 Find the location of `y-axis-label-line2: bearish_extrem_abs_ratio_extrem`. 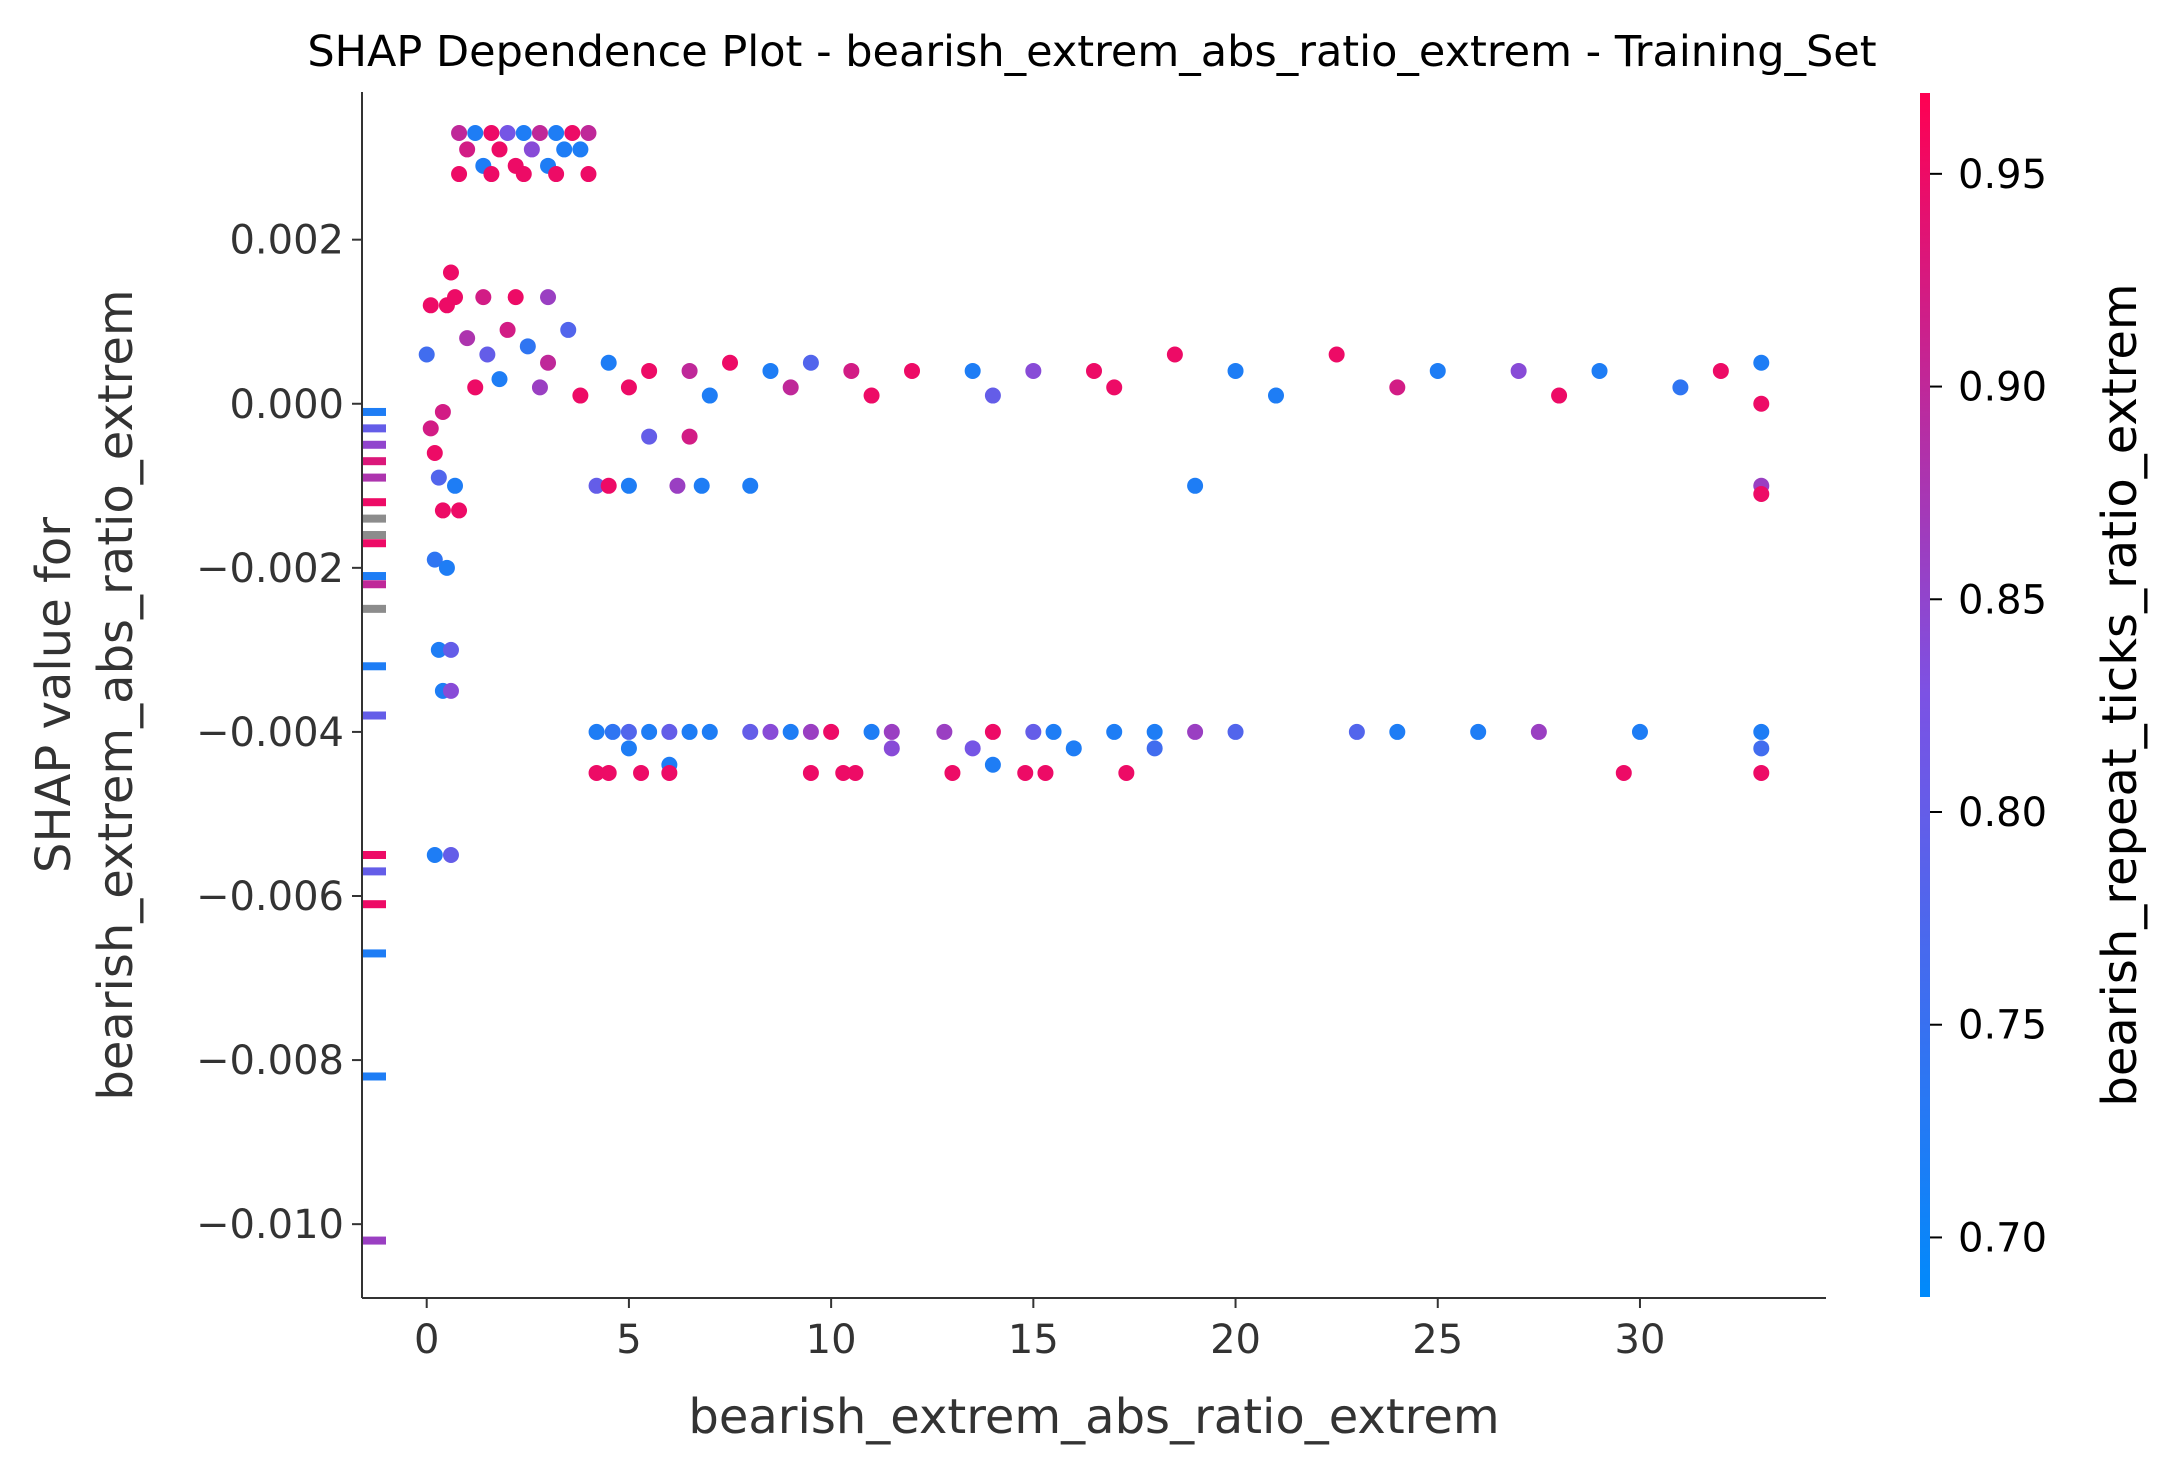

y-axis-label-line2: bearish_extrem_abs_ratio_extrem is located at coordinates (116, 694).